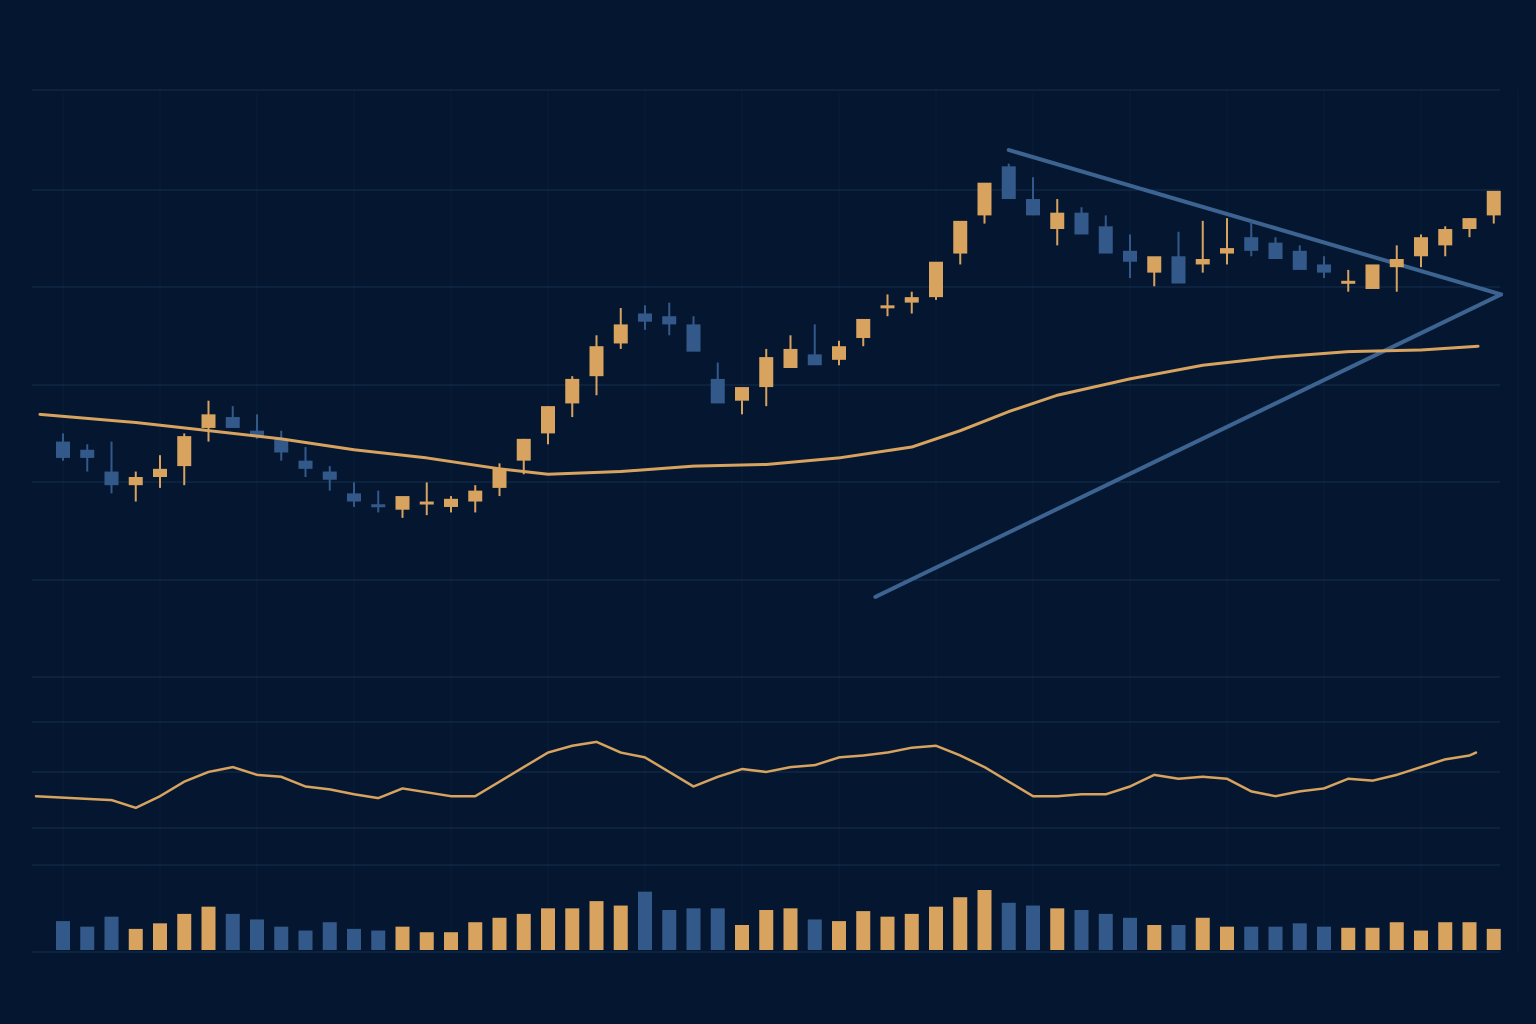 Image resolution: width=1536 pixels, height=1024 pixels. I want to click on oscillator-line, so click(756, 775).